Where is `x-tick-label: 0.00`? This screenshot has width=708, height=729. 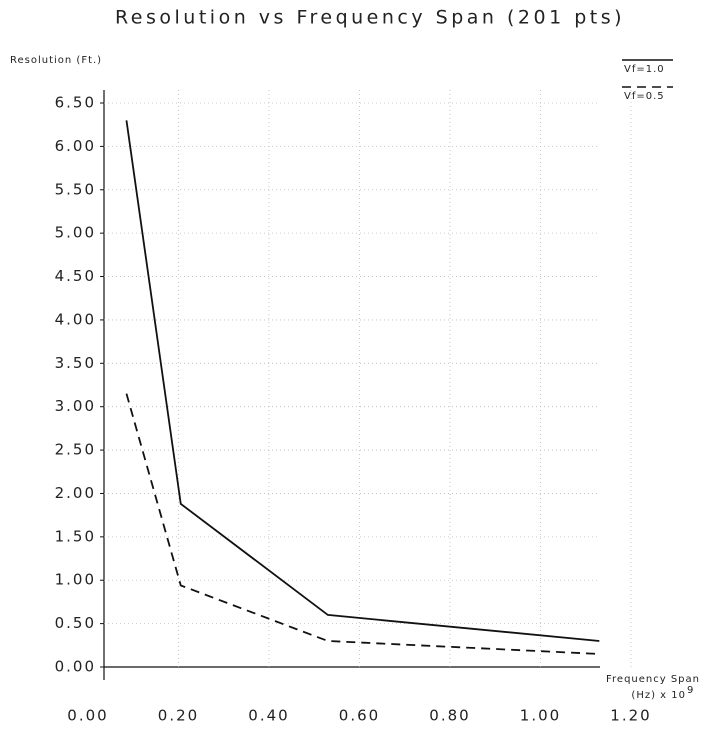
x-tick-label: 0.00 is located at coordinates (87, 716).